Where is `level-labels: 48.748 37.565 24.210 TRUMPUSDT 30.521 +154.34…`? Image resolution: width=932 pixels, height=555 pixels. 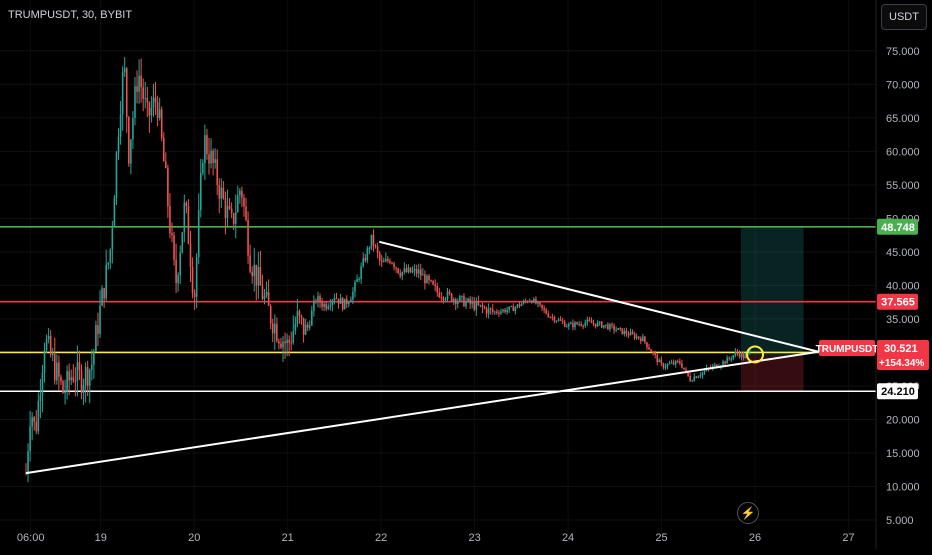
level-labels: 48.748 37.565 24.210 TRUMPUSDT 30.521 +154.34… is located at coordinates (872, 309).